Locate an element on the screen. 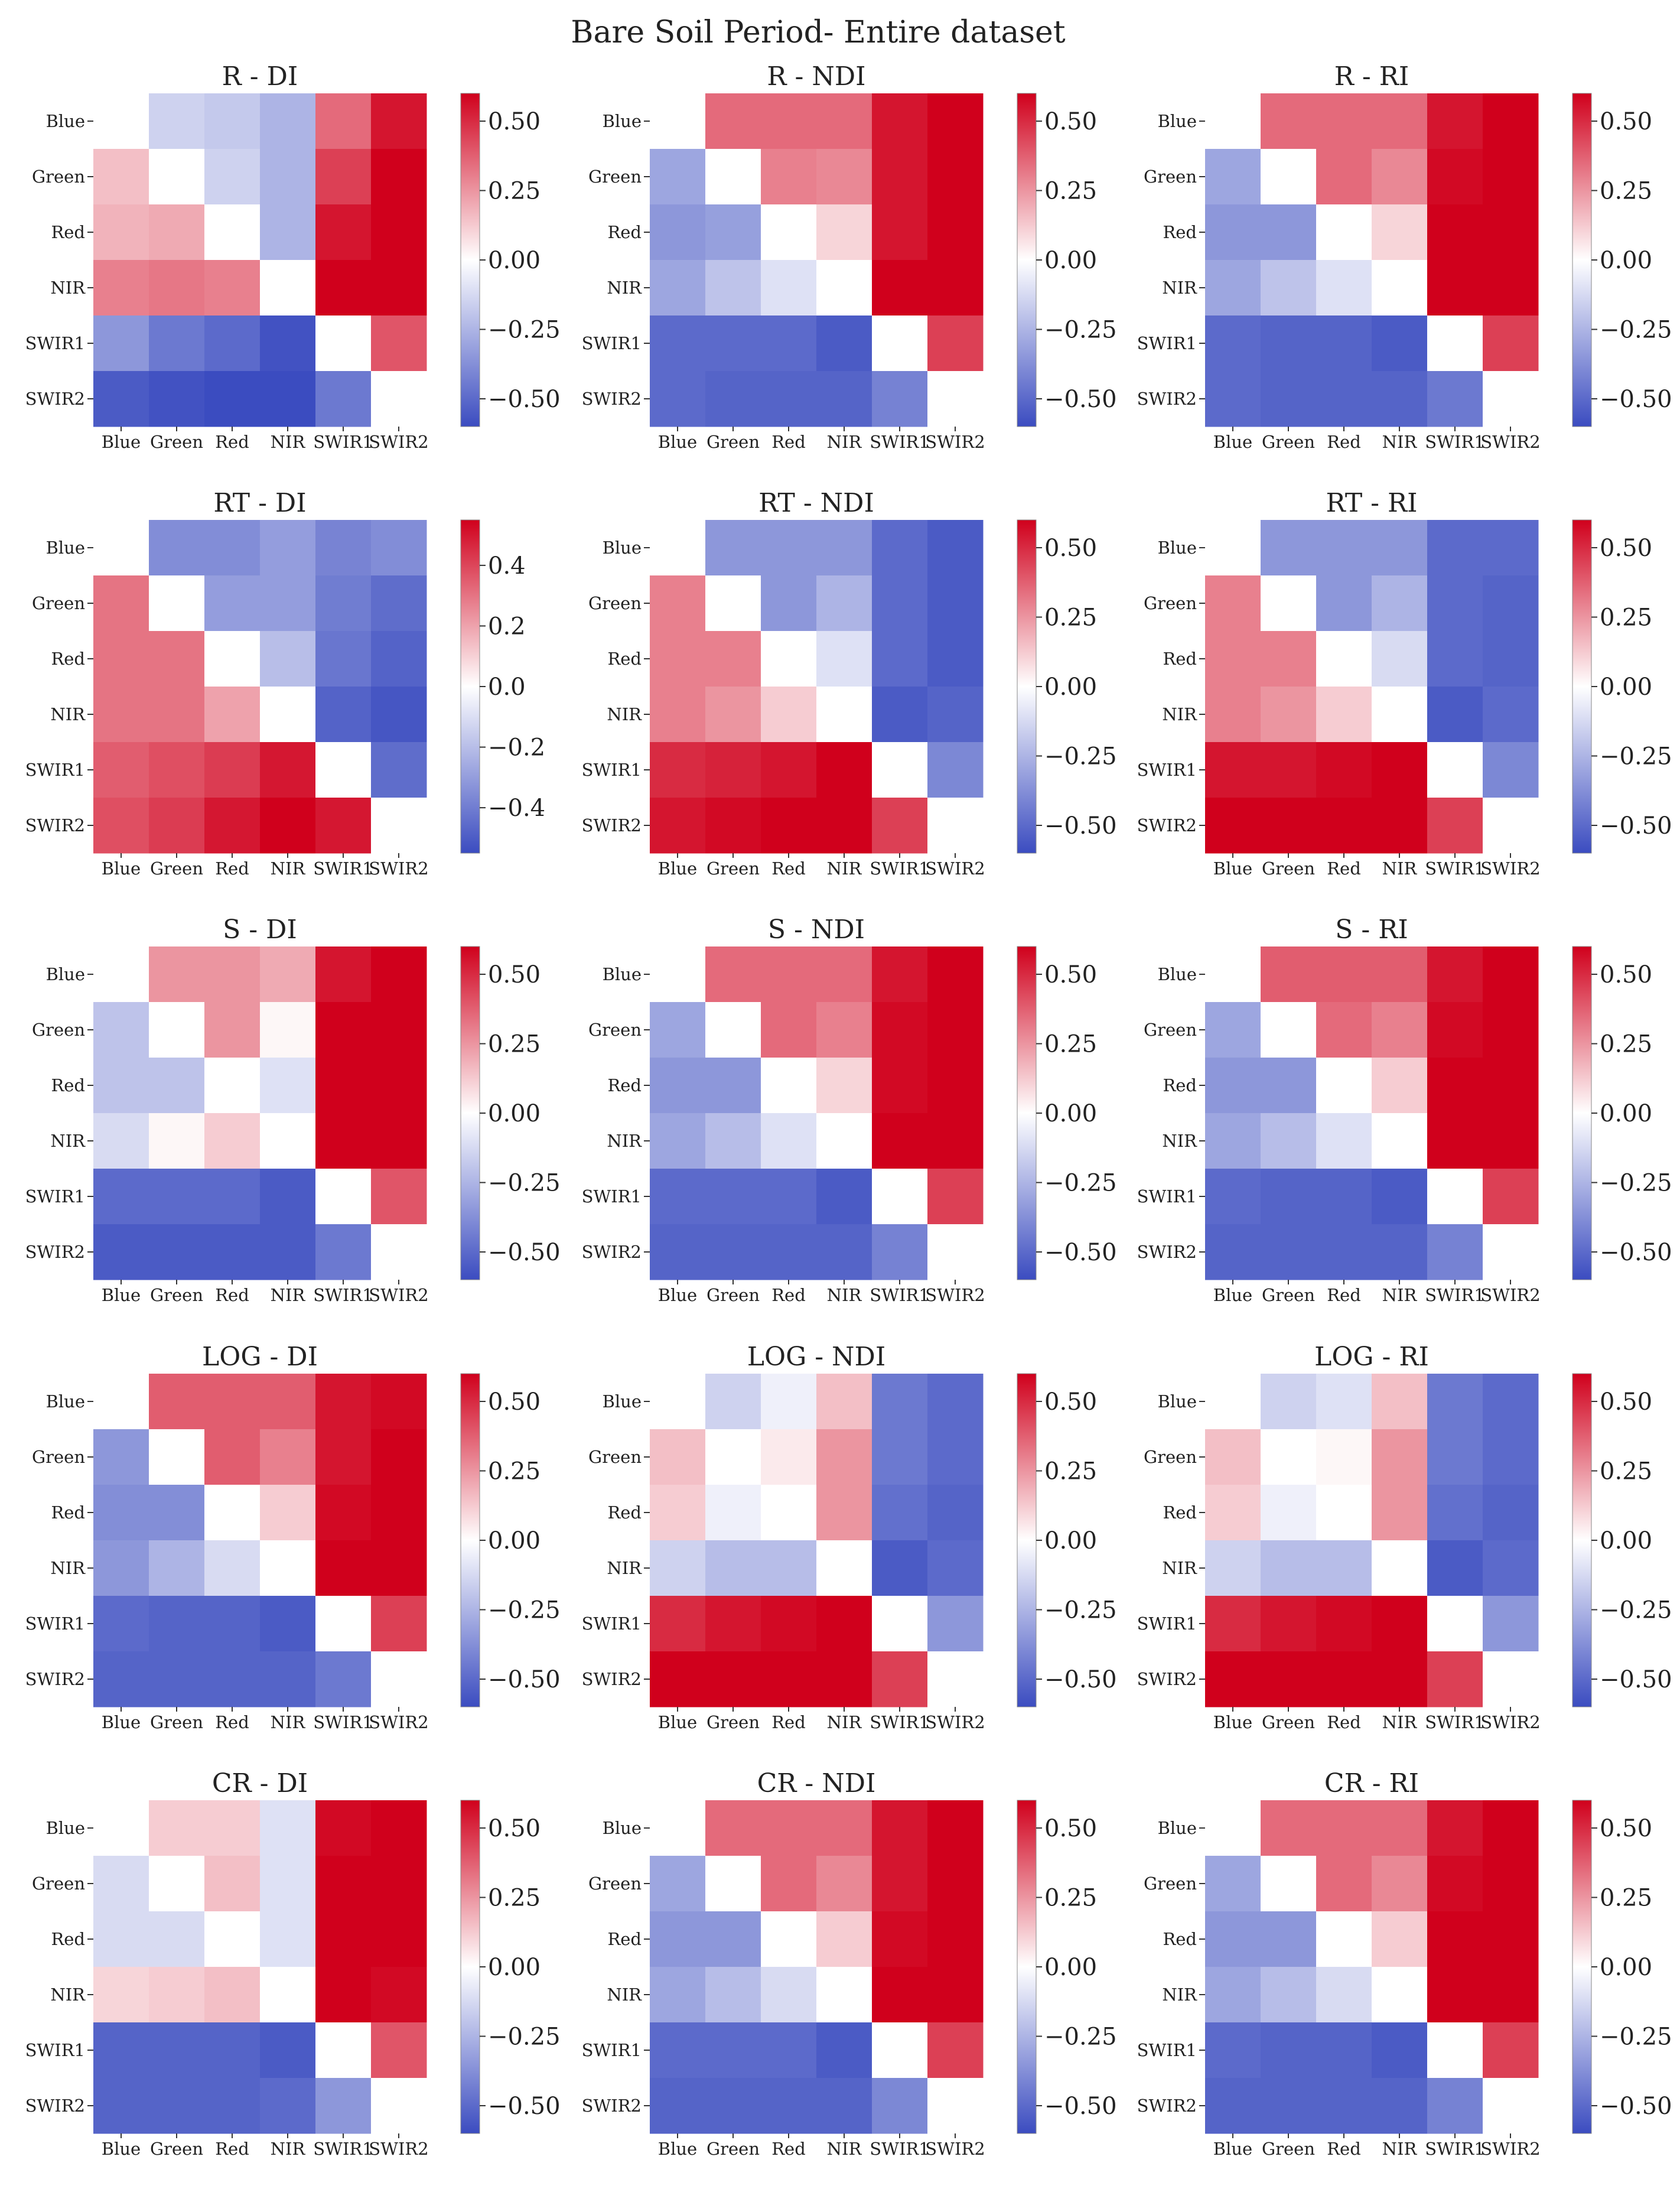 The image size is (1680, 2189). panel-title: R - DI is located at coordinates (260, 76).